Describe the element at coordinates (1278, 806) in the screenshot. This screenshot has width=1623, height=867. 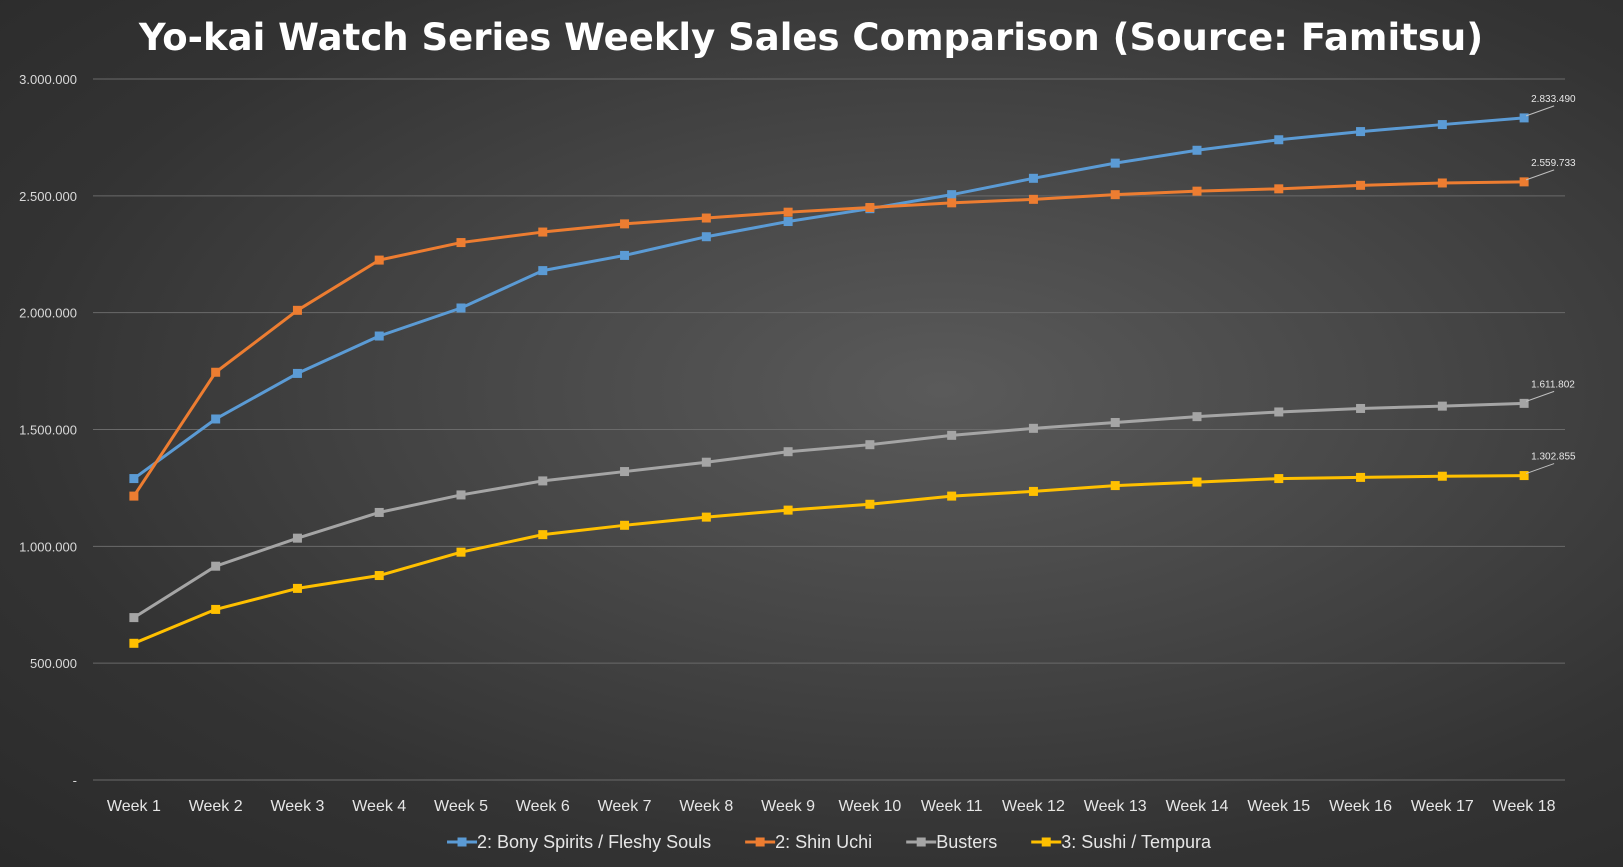
I see `x-tick-label: Week 15` at that location.